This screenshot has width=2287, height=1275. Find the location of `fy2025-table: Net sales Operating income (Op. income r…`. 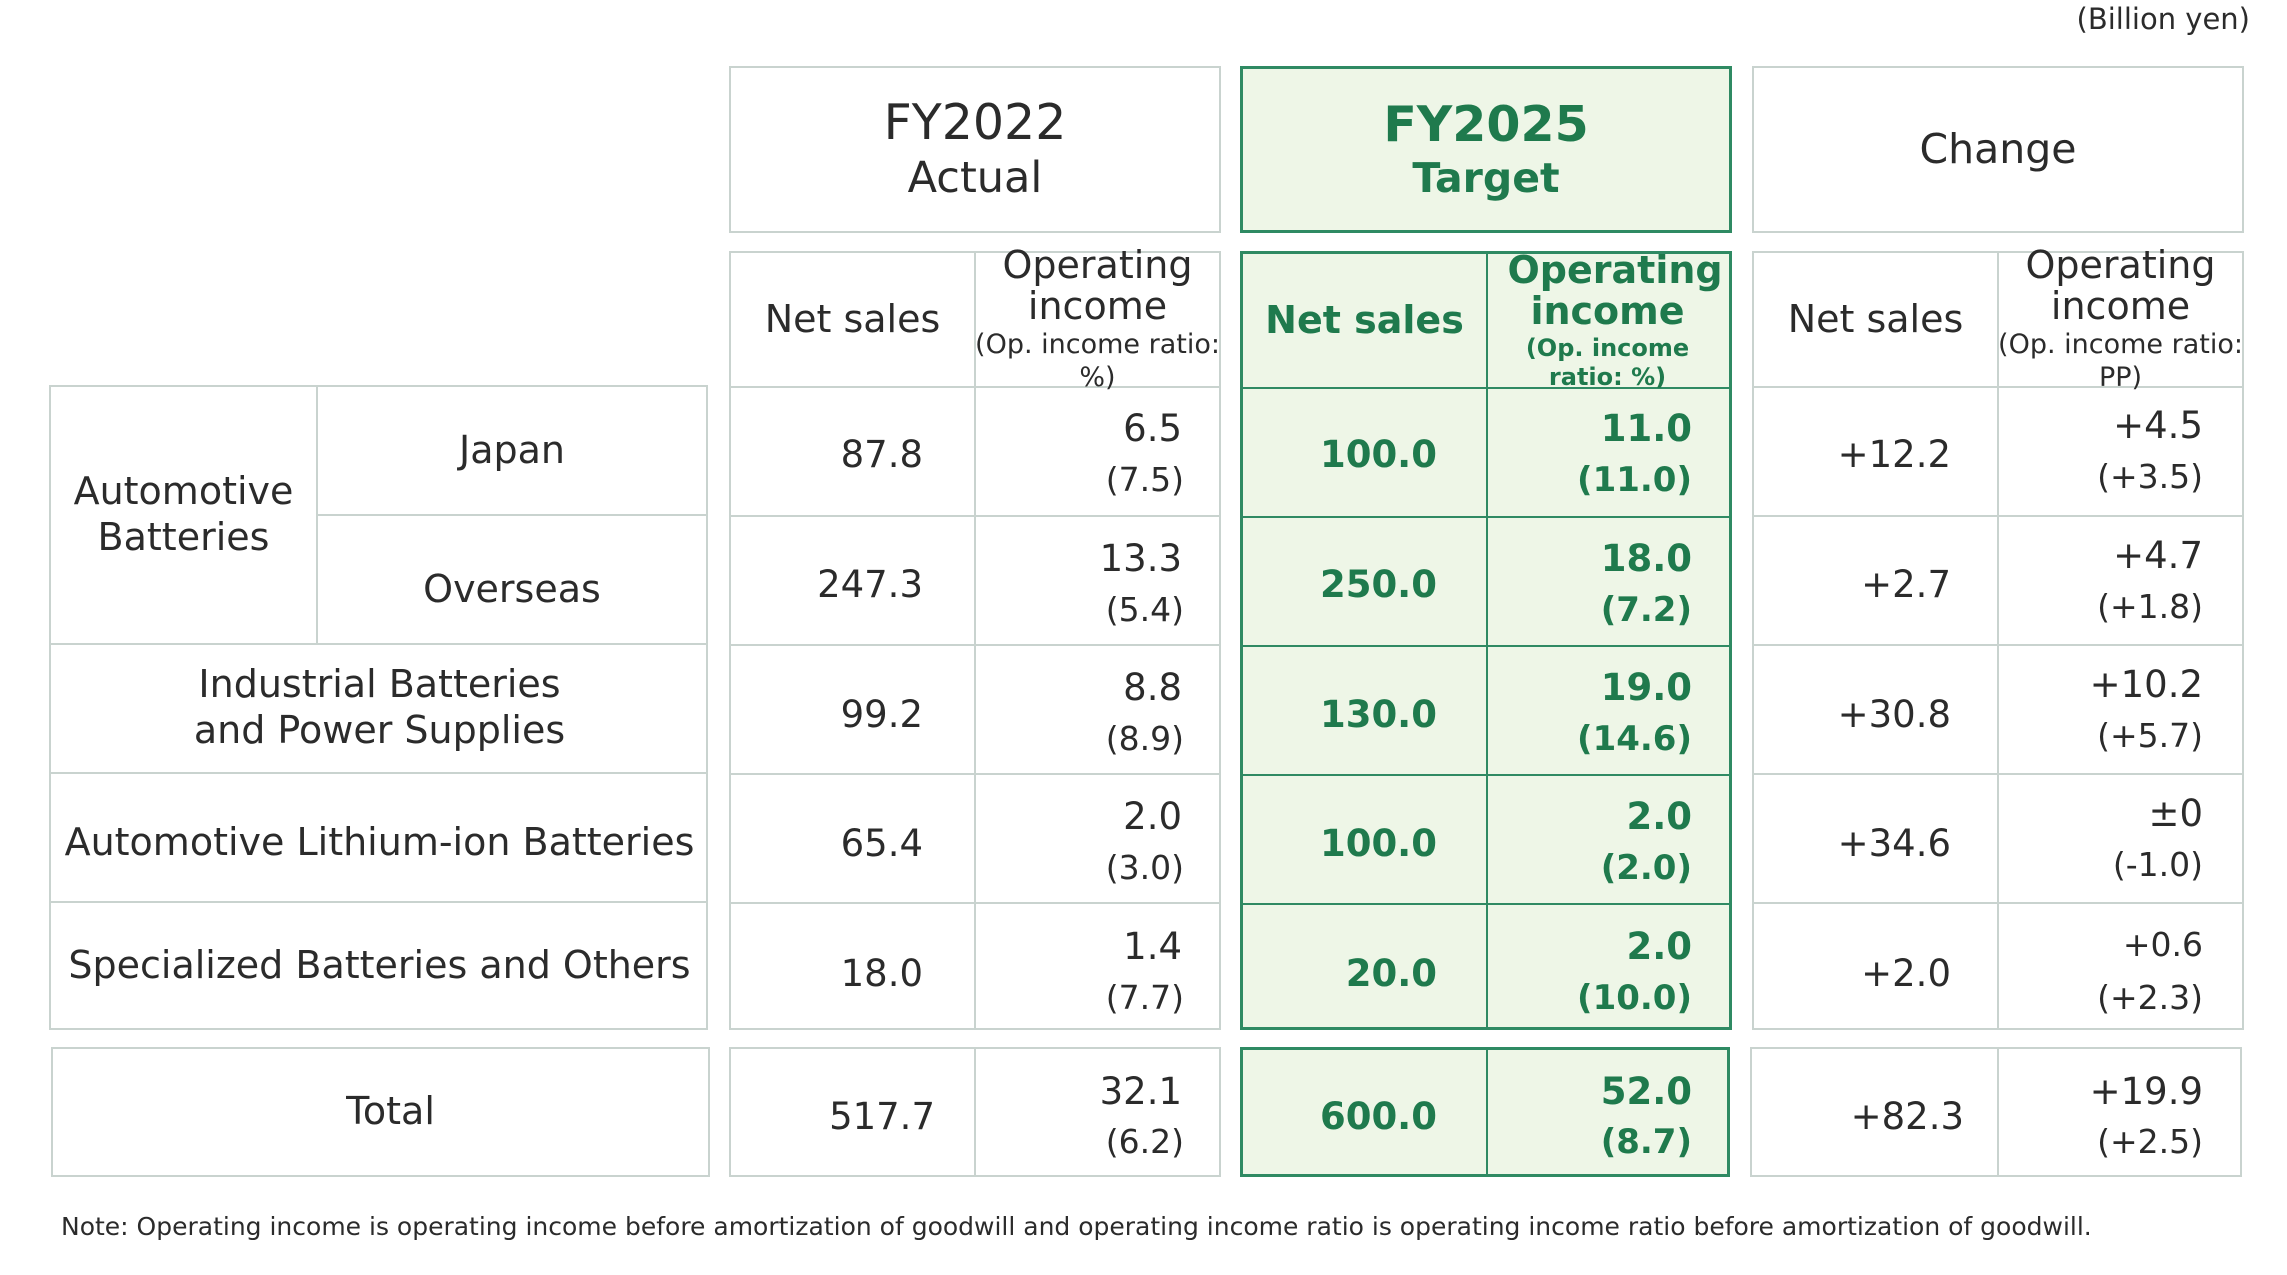

fy2025-table: Net sales Operating income (Op. income r… is located at coordinates (1486, 638).